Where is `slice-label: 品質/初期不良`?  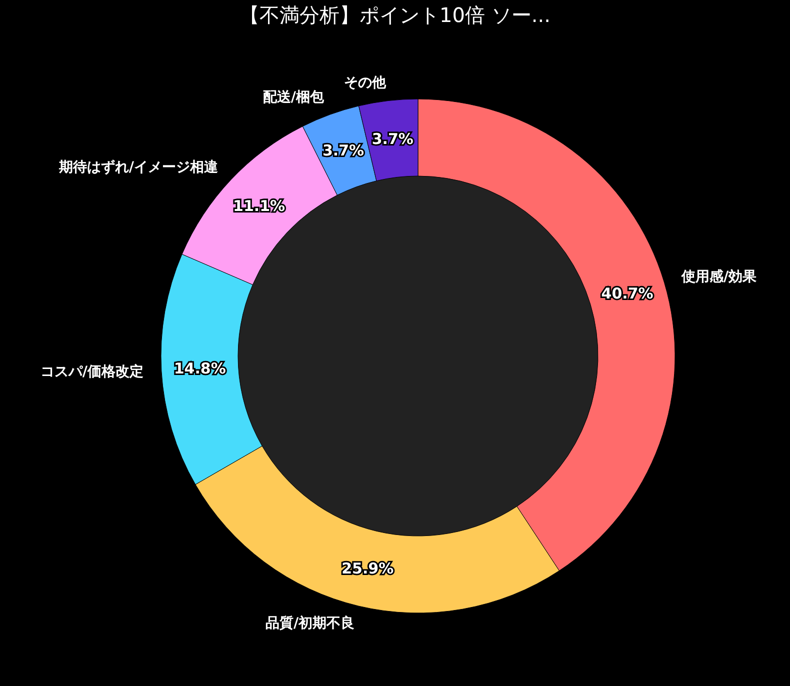 slice-label: 品質/初期不良 is located at coordinates (310, 623).